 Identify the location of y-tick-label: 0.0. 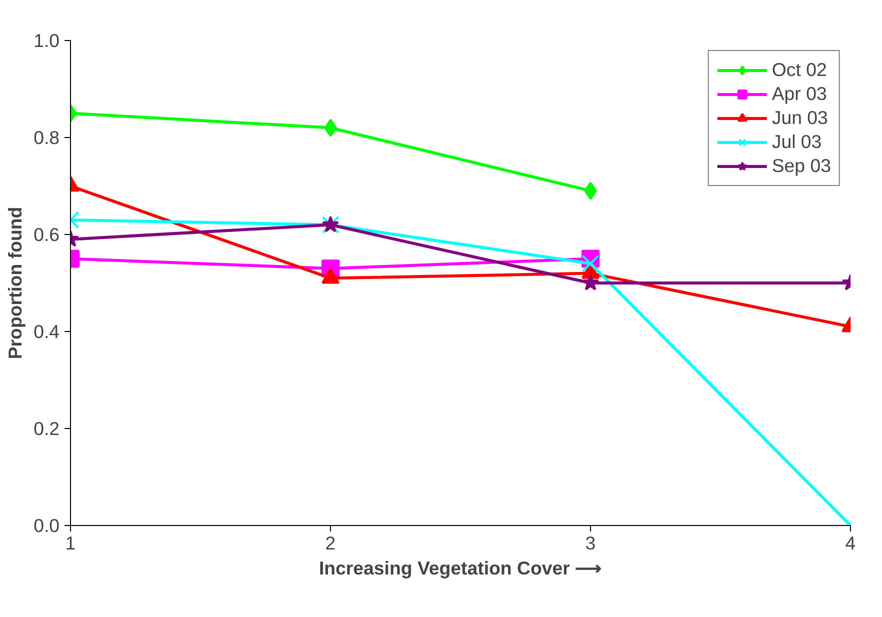
(47, 525).